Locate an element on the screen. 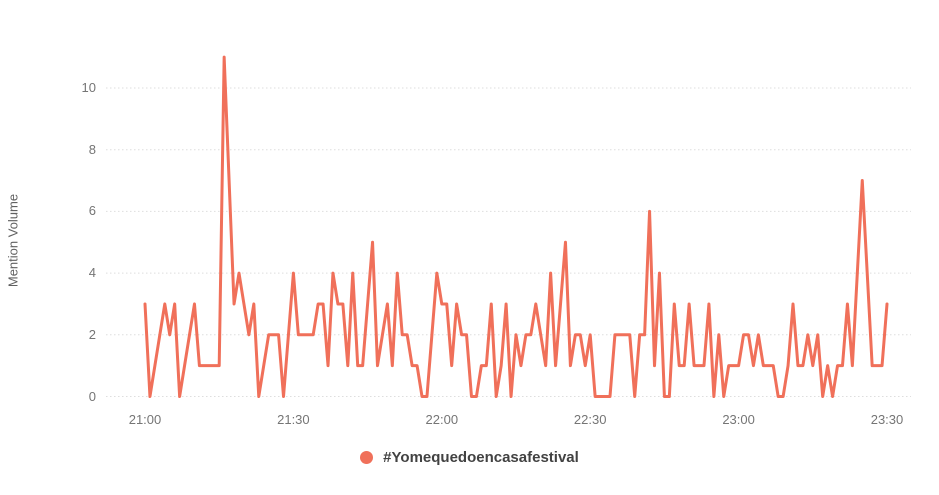 This screenshot has height=495, width=939. legend-item: #Yomequedoencasafestival is located at coordinates (469, 457).